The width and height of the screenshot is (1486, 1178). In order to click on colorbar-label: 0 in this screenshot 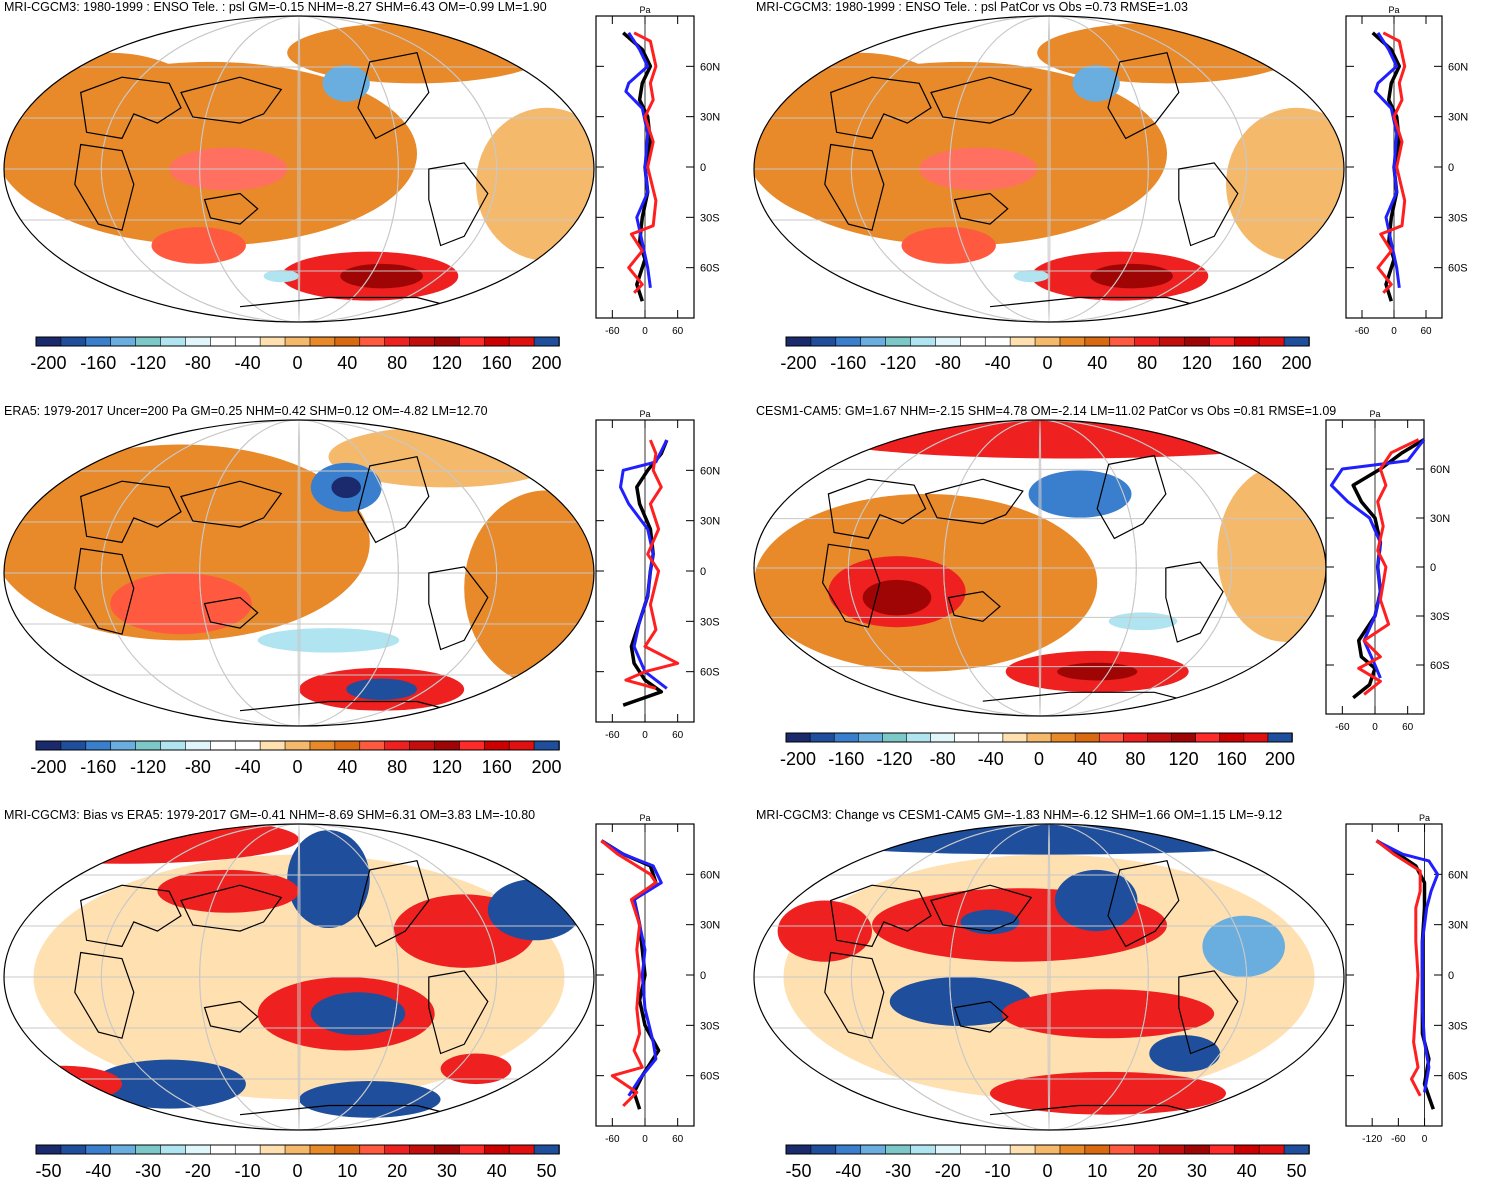, I will do `click(297, 767)`.